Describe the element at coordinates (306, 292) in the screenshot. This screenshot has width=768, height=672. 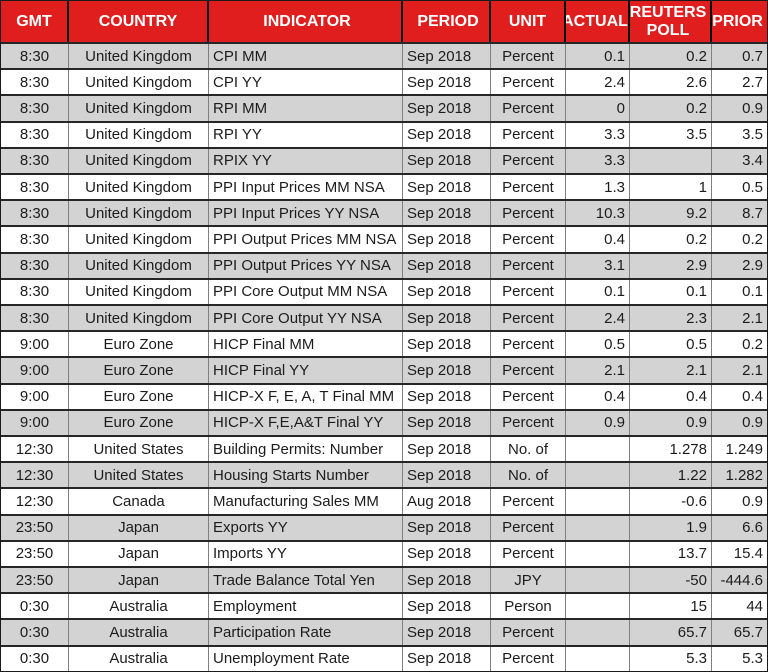
I see `cell-indicator: PPI Core Output MM NSA` at that location.